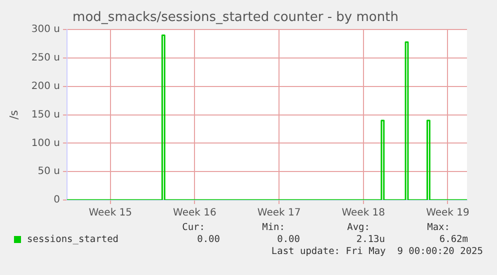 This screenshot has width=497, height=275. I want to click on text: Min:, so click(273, 227).